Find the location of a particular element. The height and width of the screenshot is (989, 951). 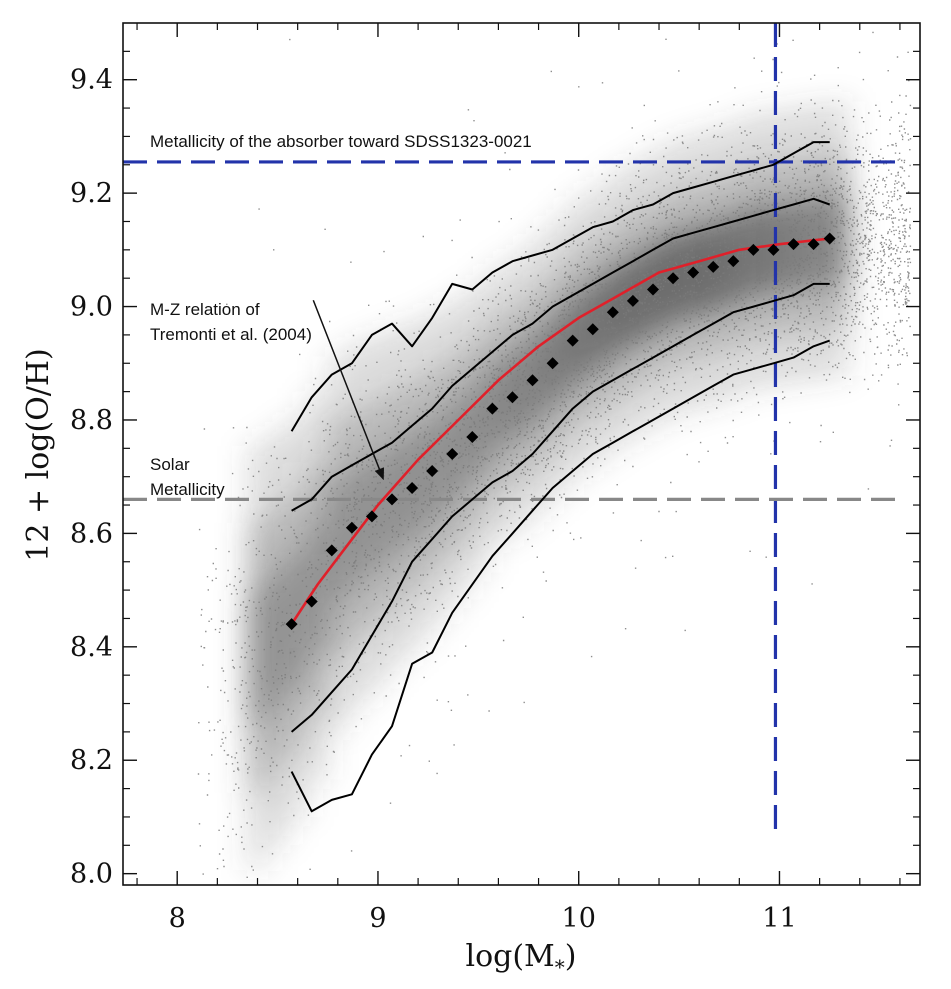

x-tick-label: 11 is located at coordinates (779, 918).